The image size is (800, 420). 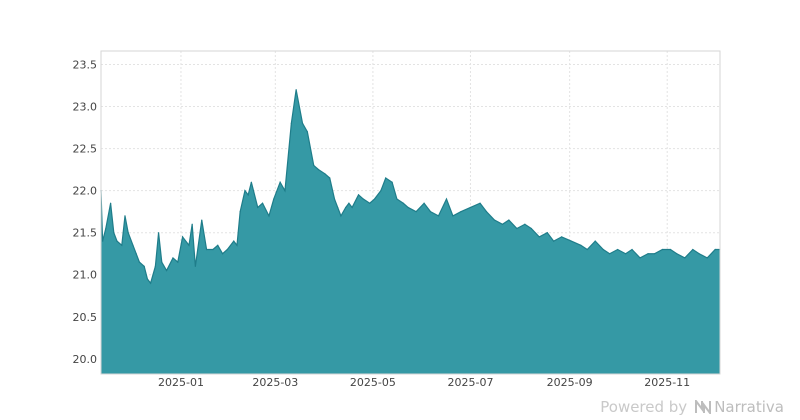 I want to click on x-tick-label: 2025-05, so click(x=373, y=382).